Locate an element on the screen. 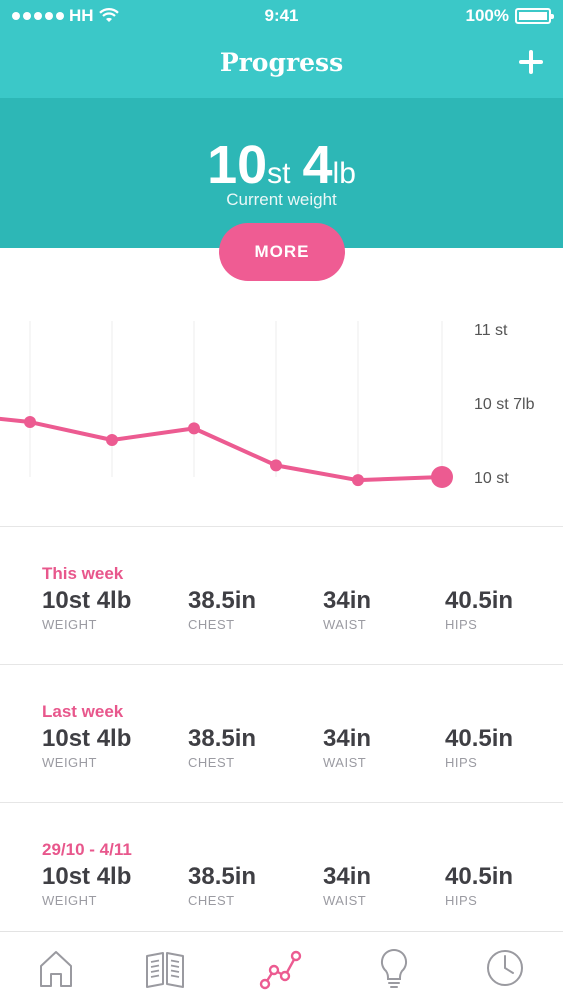 This screenshot has width=563, height=1000. weight-series-line is located at coordinates (222, 449).